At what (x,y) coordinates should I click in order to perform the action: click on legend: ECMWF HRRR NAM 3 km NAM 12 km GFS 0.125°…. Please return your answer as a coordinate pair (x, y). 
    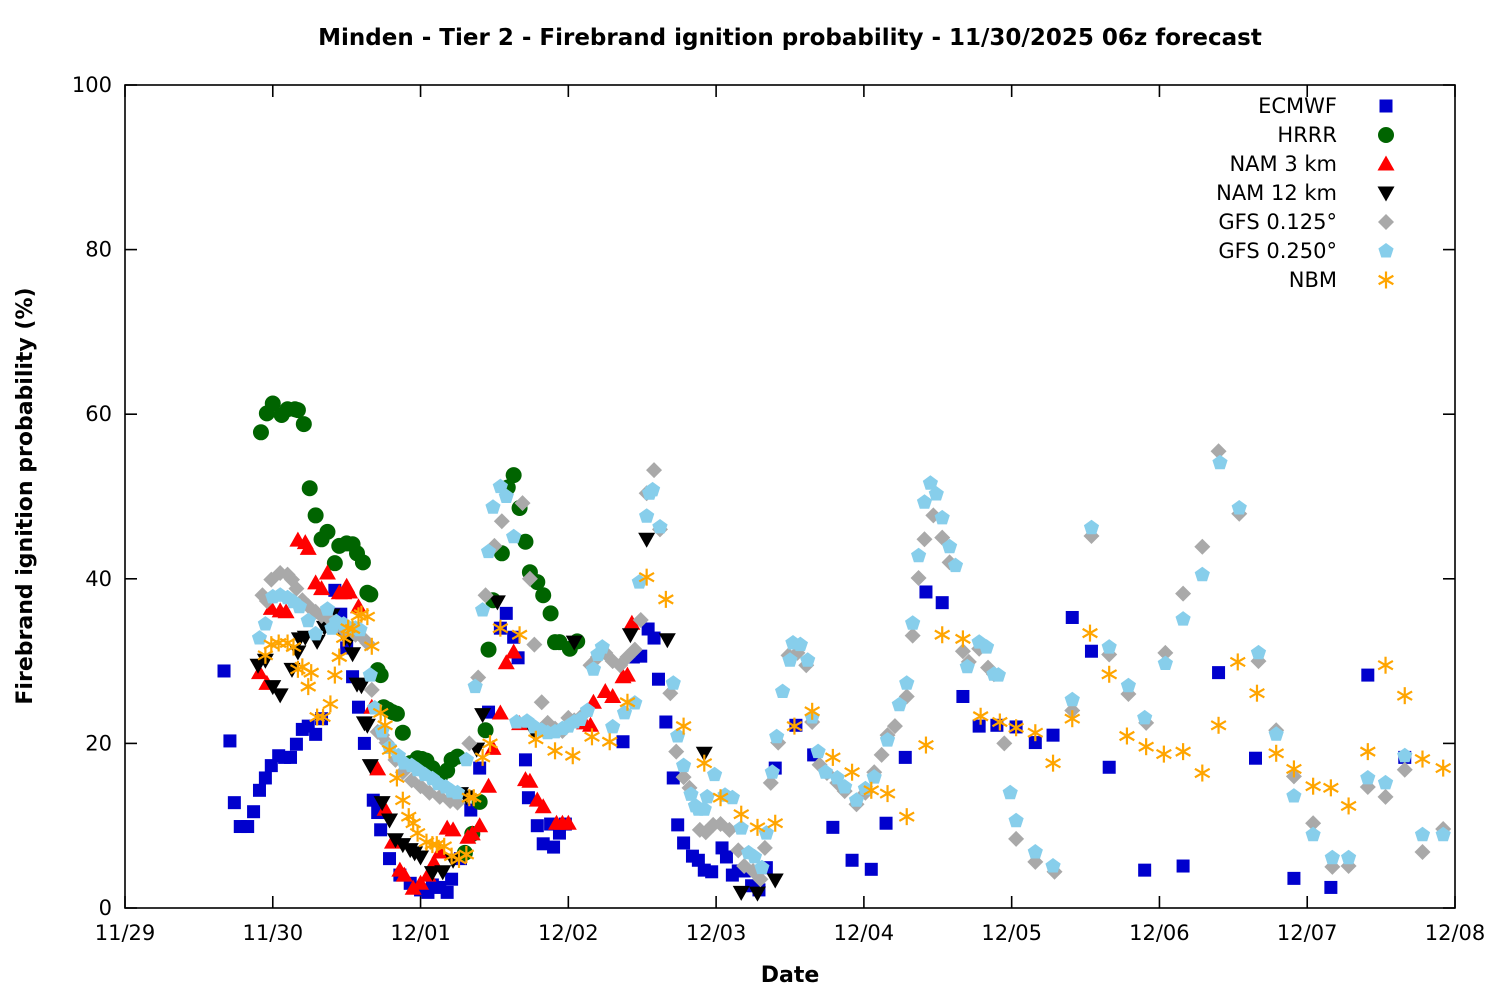
    Looking at the image, I should click on (1305, 193).